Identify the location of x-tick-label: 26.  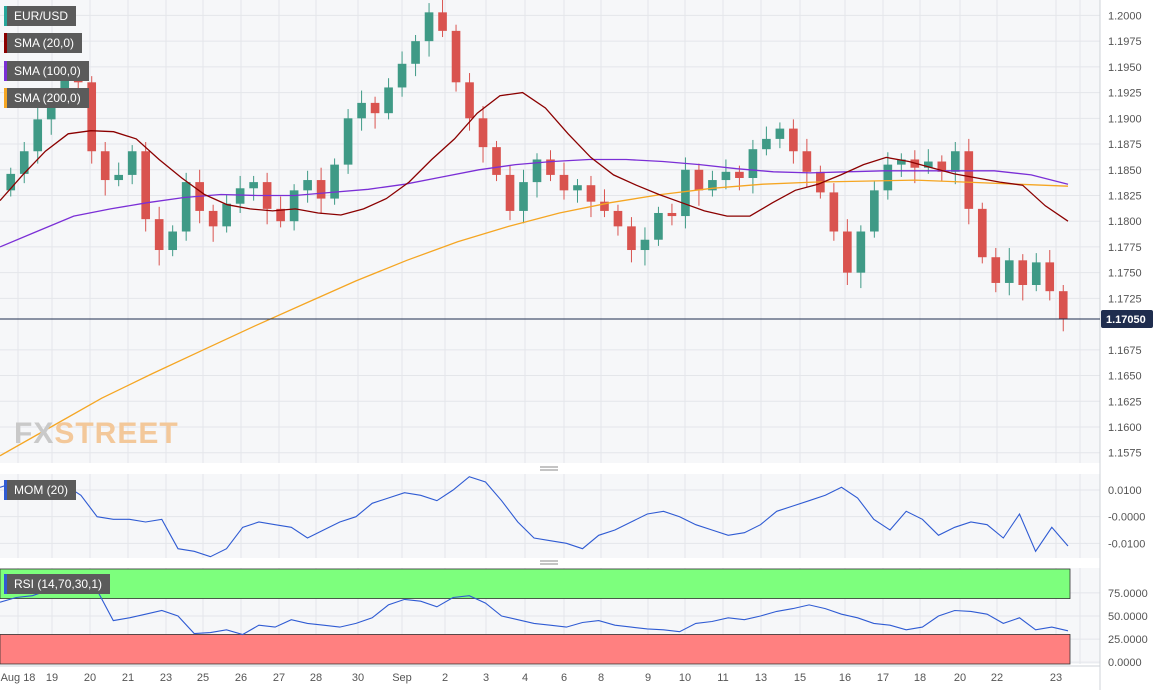
(241, 678).